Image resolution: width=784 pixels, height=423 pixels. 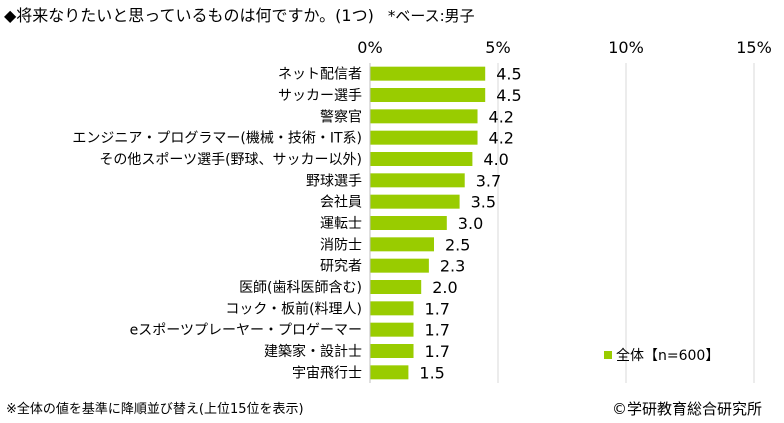 I want to click on category-label: エンジニア・プログラマー(機械・技術・IT系), so click(x=217, y=139).